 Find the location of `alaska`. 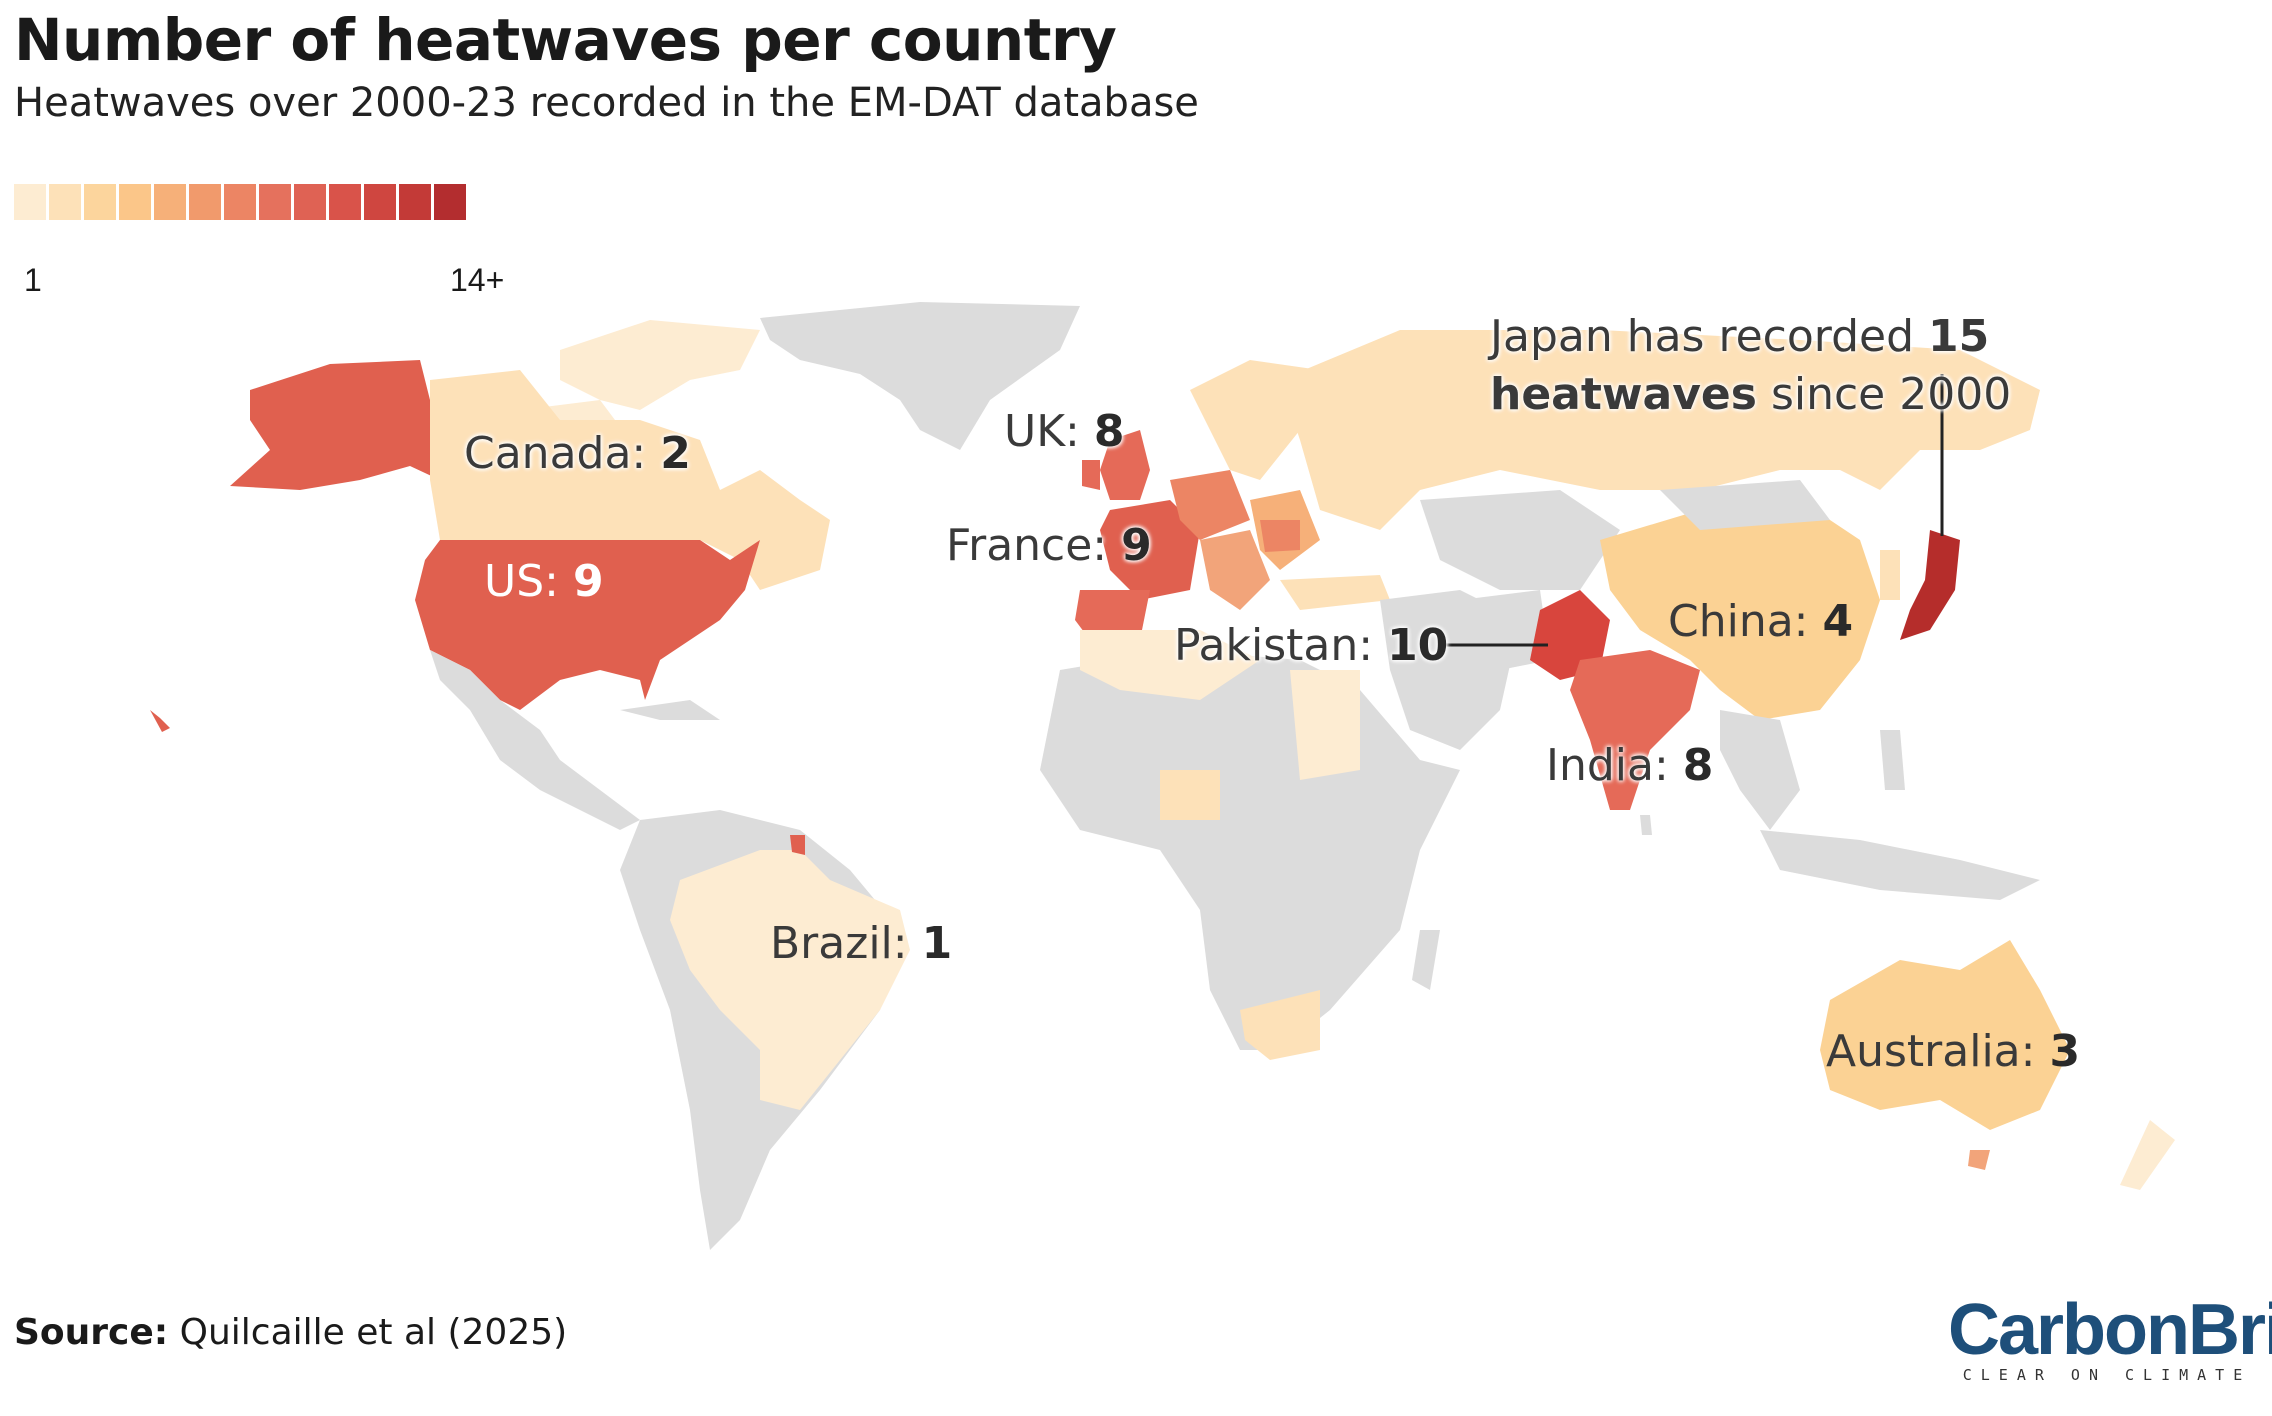

alaska is located at coordinates (335, 425).